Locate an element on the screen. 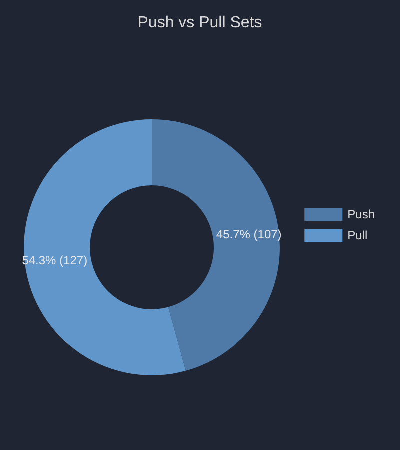 This screenshot has width=400, height=450. legend-label: Pull is located at coordinates (358, 235).